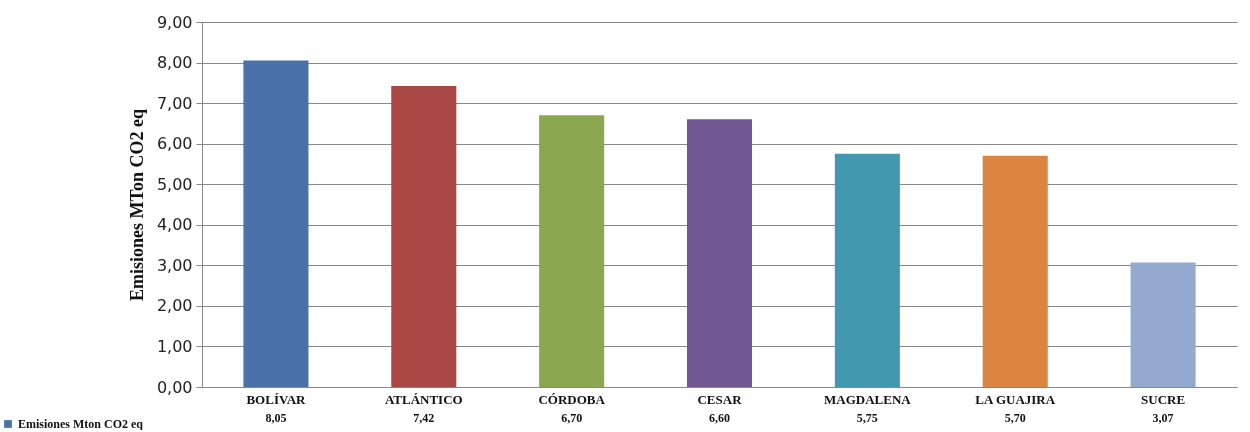 The height and width of the screenshot is (432, 1250). Describe the element at coordinates (174, 346) in the screenshot. I see `y-tick-label: 1,00` at that location.